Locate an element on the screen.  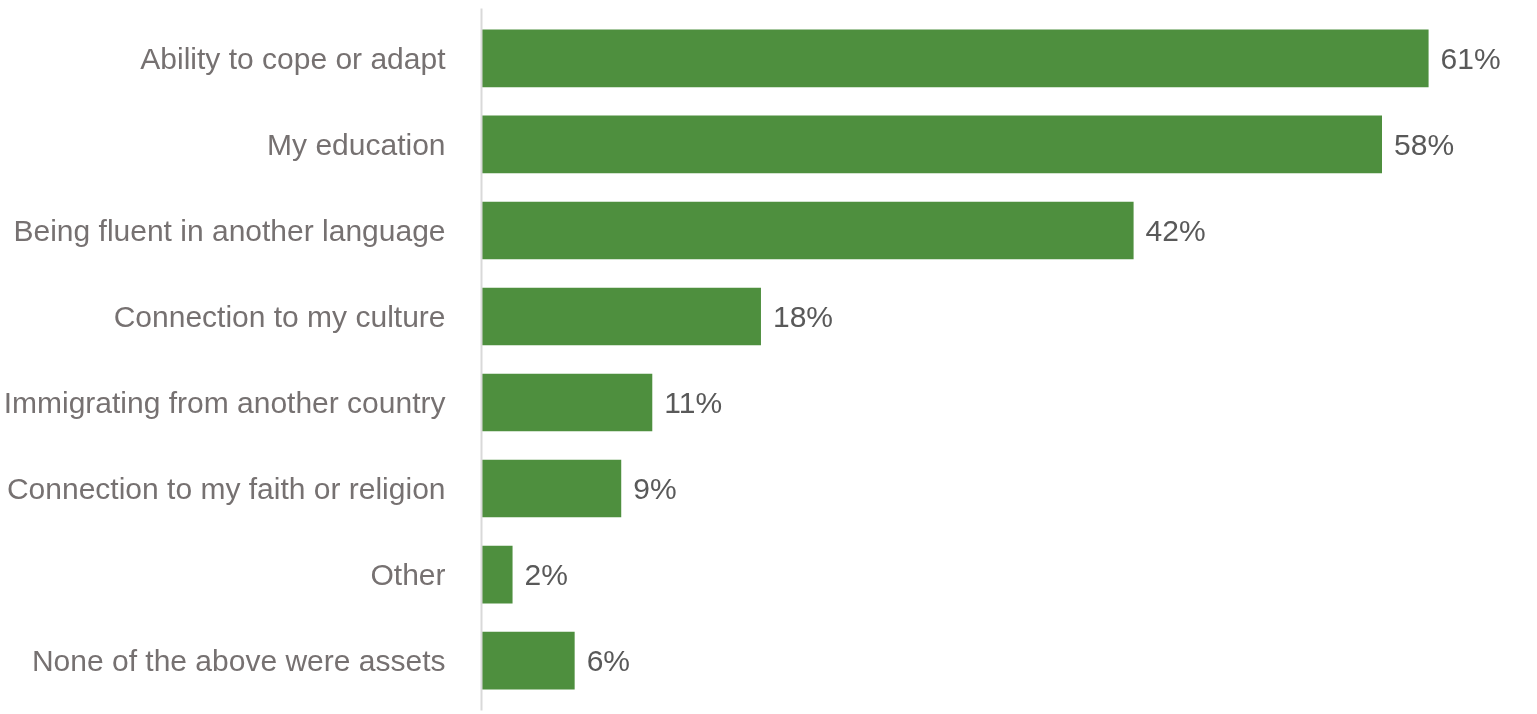
data-label: 2% is located at coordinates (546, 575).